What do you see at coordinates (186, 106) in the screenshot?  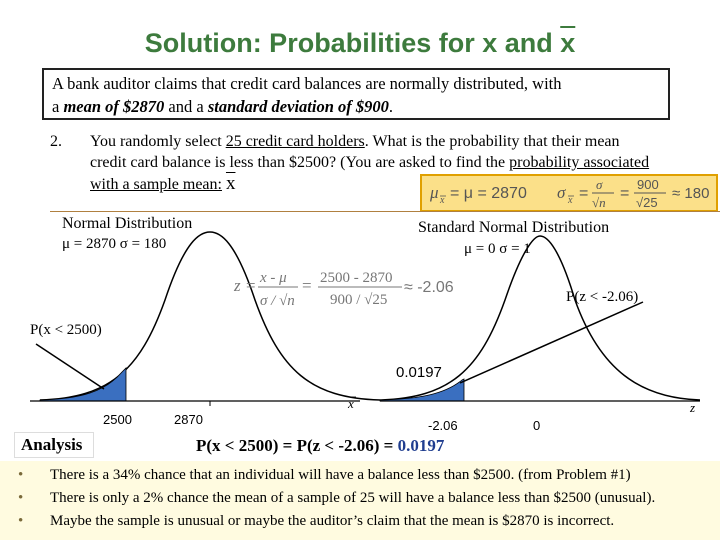 I see `problem-and: and a` at bounding box center [186, 106].